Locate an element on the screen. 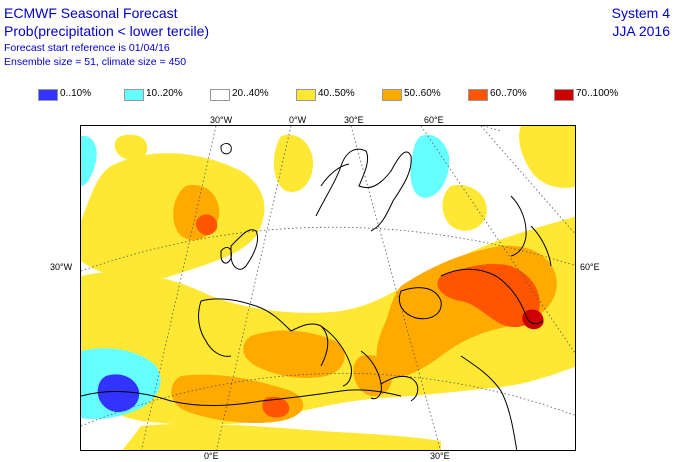  lon-label-60e-right: 60°E is located at coordinates (590, 267).